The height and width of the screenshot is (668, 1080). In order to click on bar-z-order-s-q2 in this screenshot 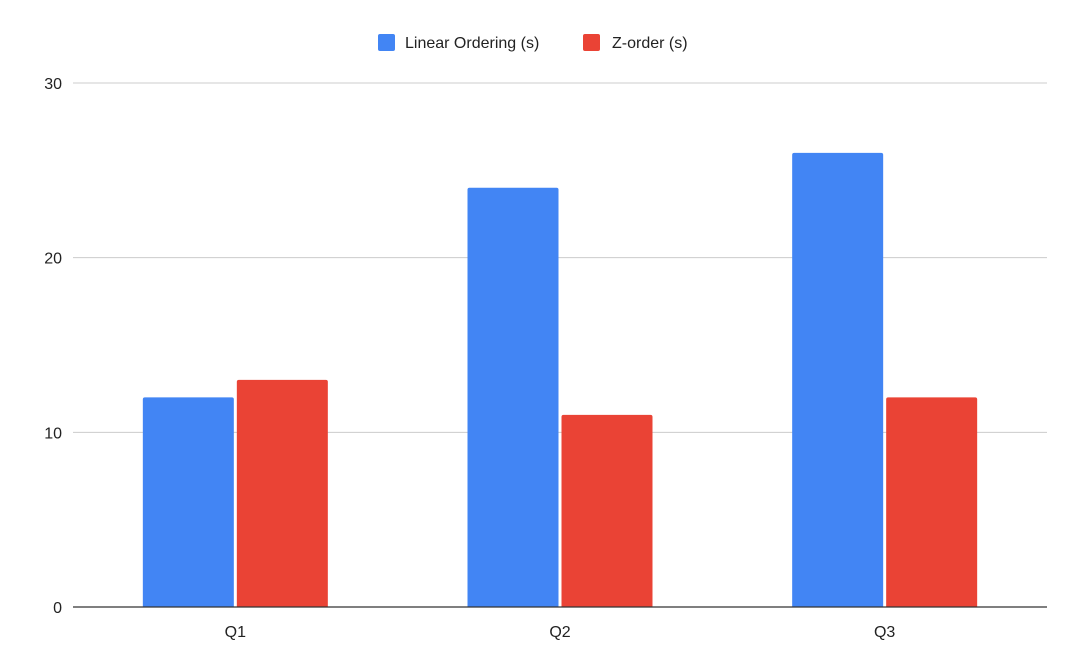, I will do `click(607, 510)`.